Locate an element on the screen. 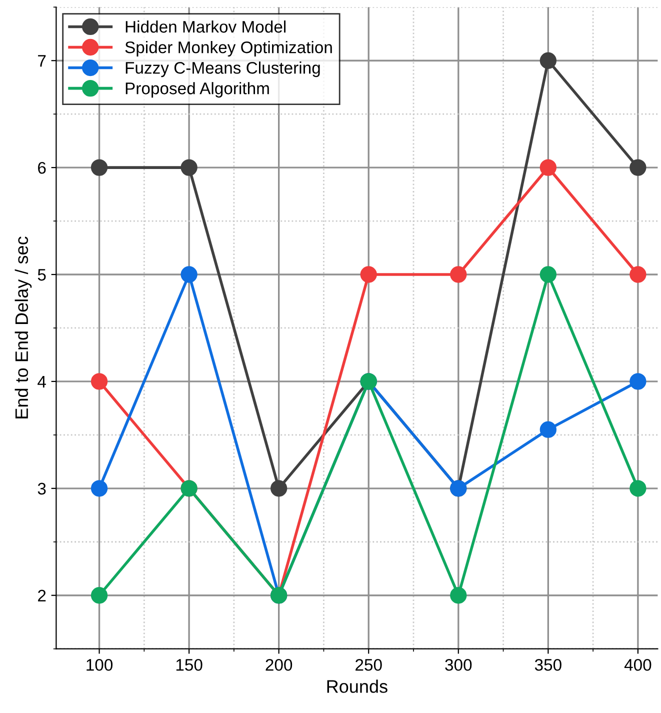 The width and height of the screenshot is (661, 713). y-tick-label: 6 is located at coordinates (42, 168).